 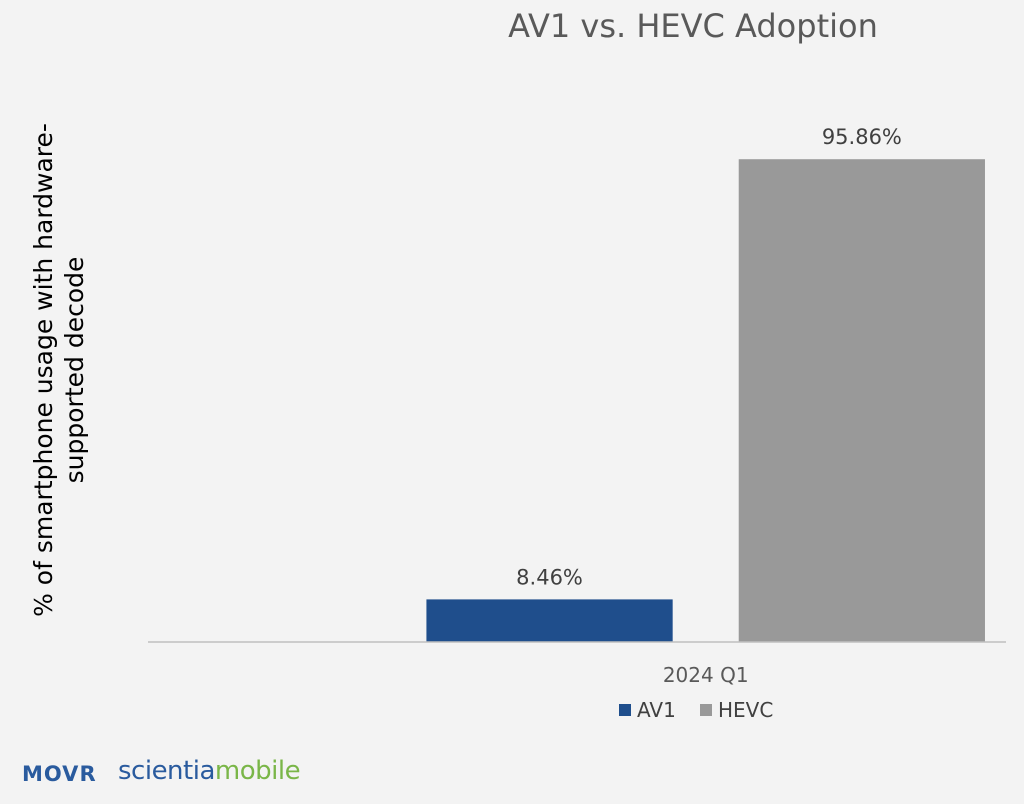 I want to click on x-tick-label: 2024 Q1, so click(x=706, y=675).